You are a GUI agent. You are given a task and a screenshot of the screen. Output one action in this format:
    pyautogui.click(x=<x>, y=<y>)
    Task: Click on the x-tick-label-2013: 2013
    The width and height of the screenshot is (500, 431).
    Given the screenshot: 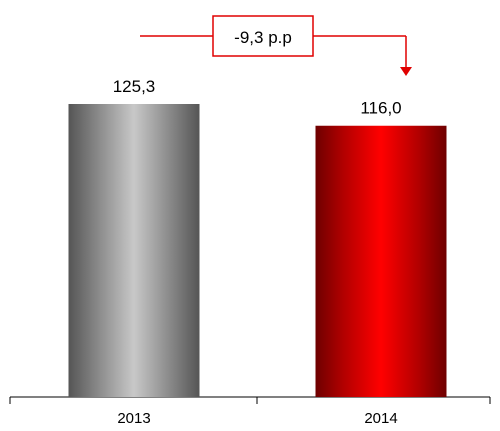 What is the action you would take?
    pyautogui.click(x=133, y=418)
    